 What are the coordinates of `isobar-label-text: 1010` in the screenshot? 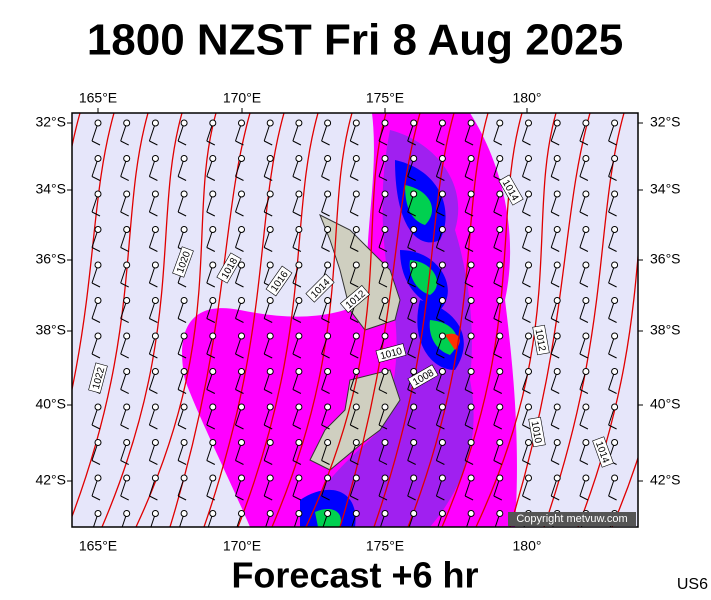 It's located at (536, 432).